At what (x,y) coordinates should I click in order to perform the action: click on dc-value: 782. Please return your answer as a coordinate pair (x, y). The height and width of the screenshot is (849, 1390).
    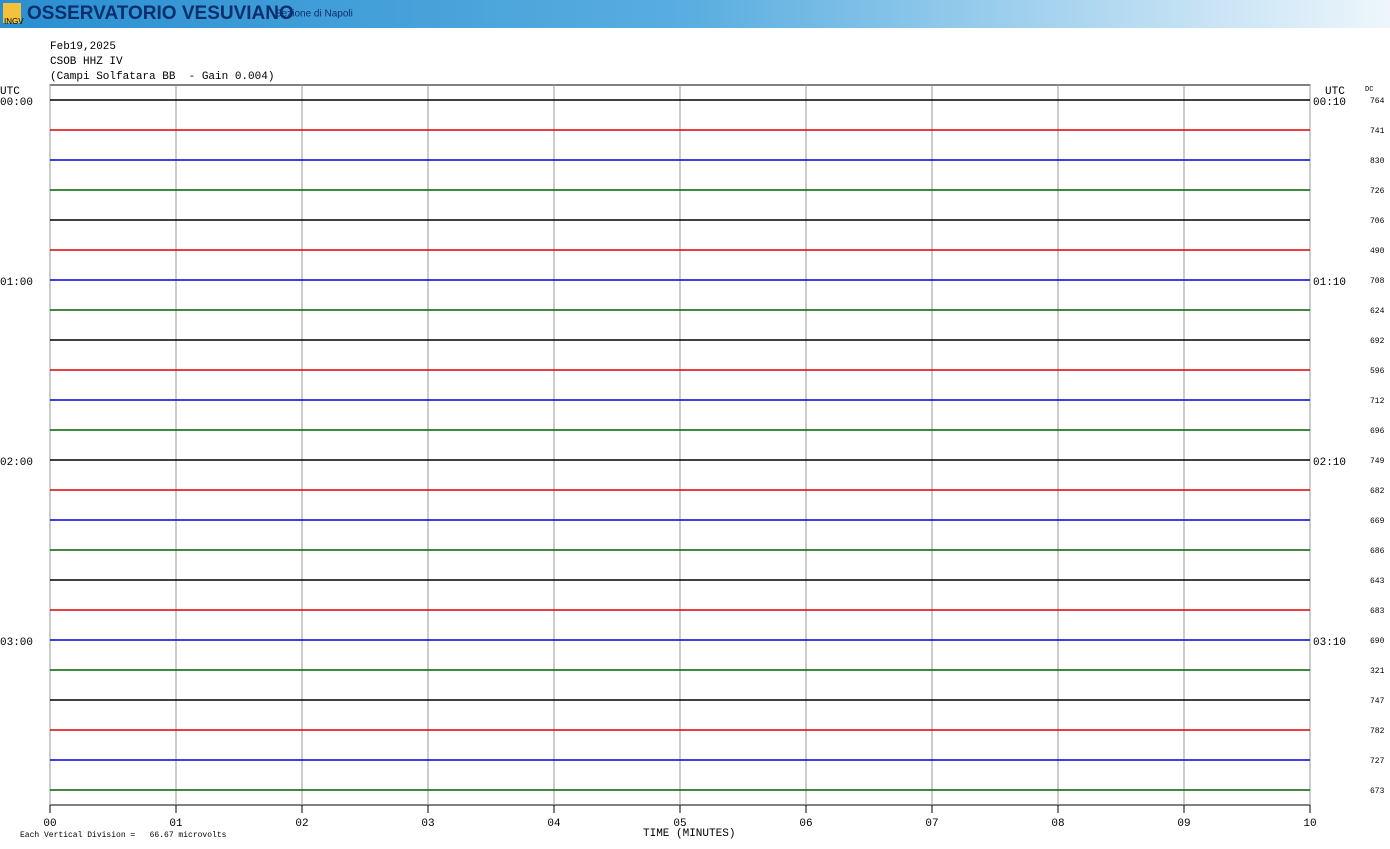
    Looking at the image, I should click on (1377, 731).